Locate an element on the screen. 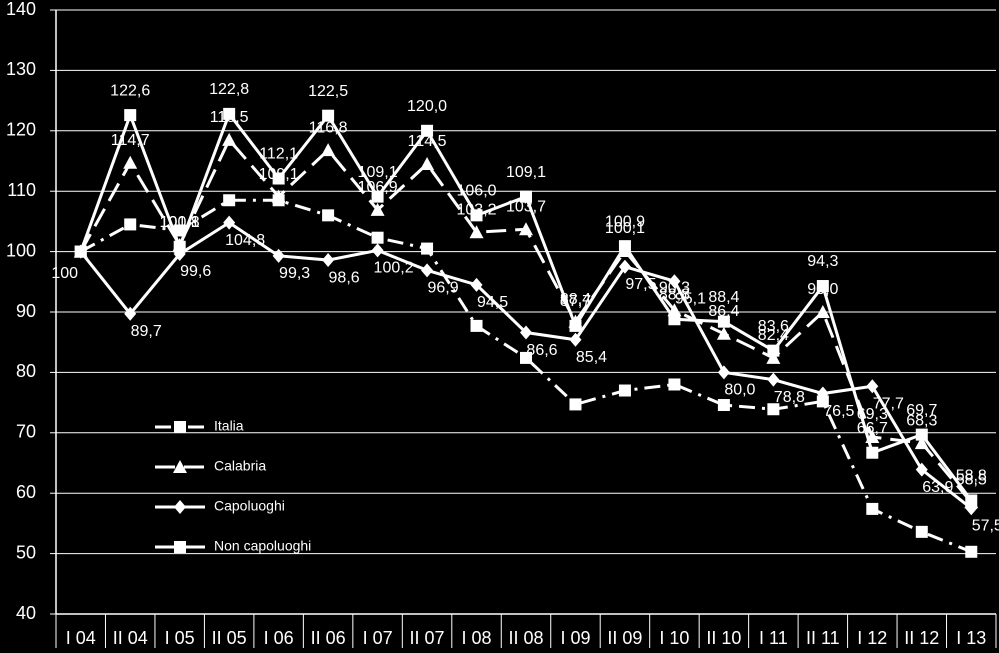  data-label: 122,6 is located at coordinates (130, 90).